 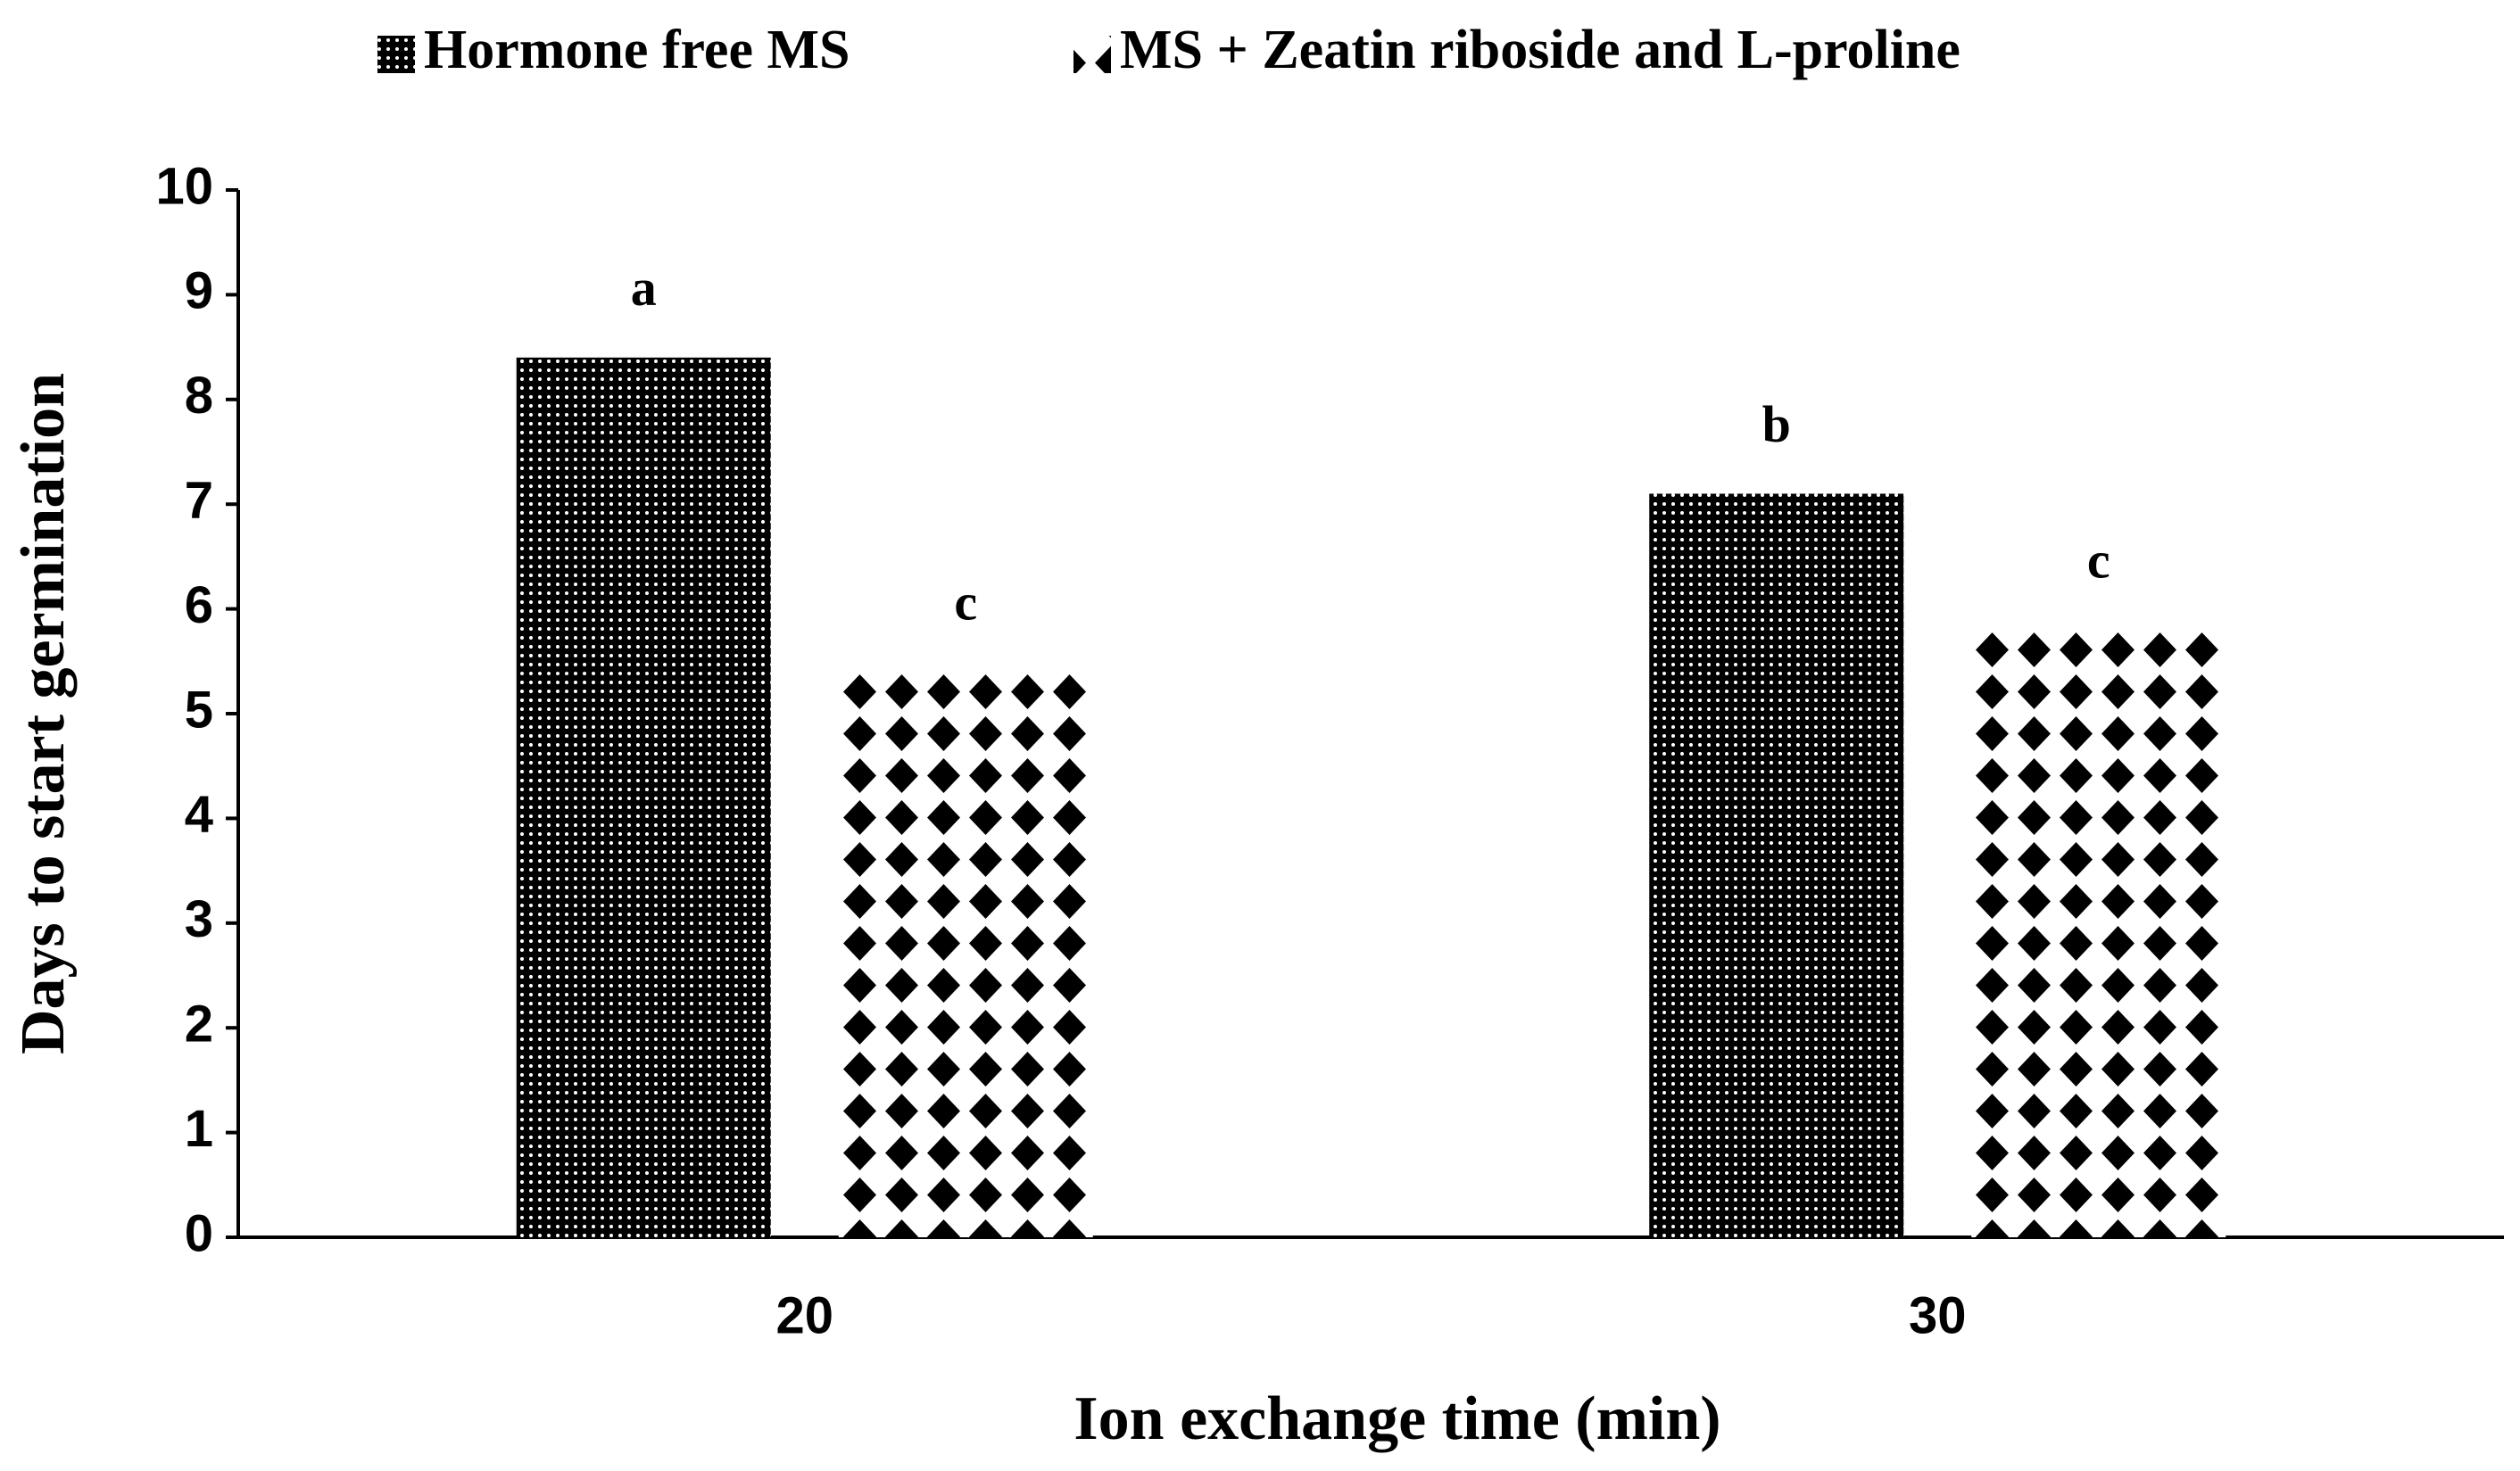 What do you see at coordinates (199, 919) in the screenshot?
I see `y-tick-label: 3` at bounding box center [199, 919].